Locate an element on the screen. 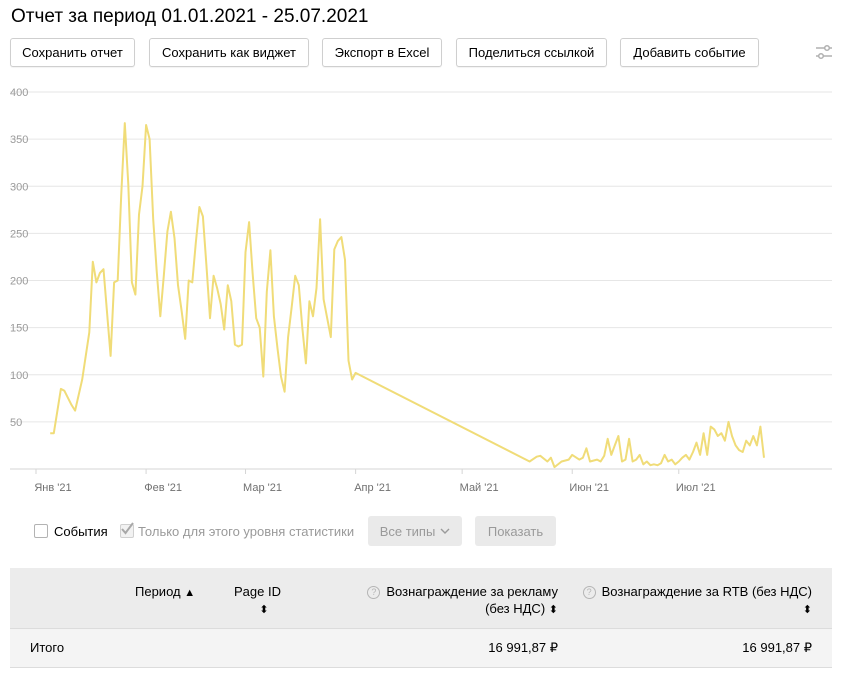 This screenshot has width=842, height=678. column-reward-rtb-label: Вознаграждение за RTB (без НДС) is located at coordinates (706, 591).